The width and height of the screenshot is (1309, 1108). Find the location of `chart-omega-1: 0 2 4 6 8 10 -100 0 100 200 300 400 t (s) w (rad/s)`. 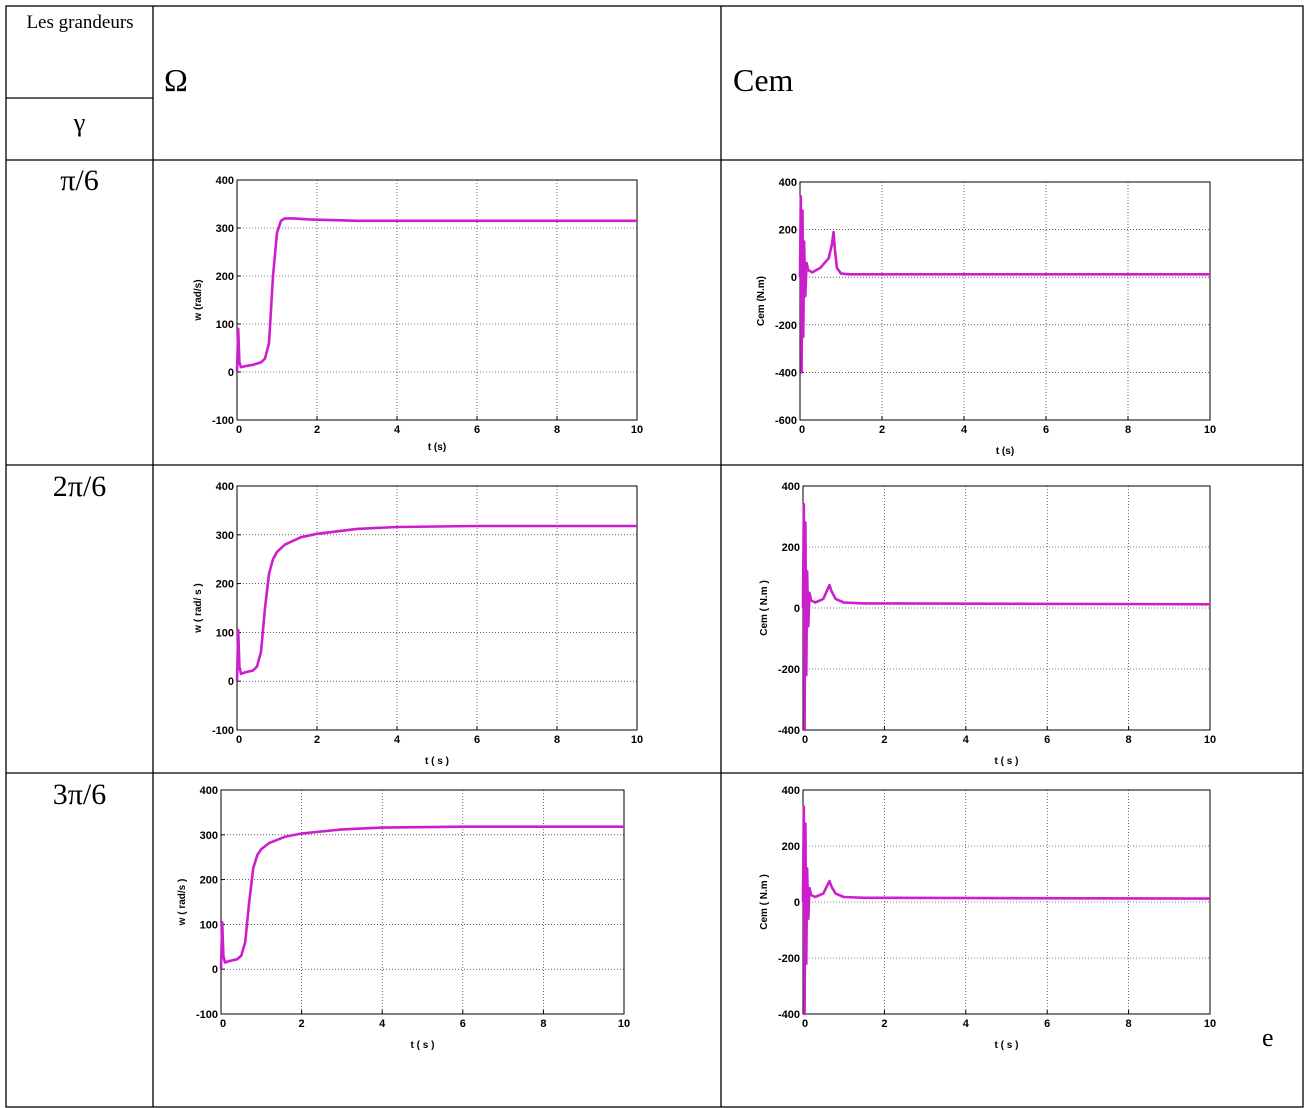

chart-omega-1: 0 2 4 6 8 10 -100 0 100 200 300 400 t (s) w (rad/s) is located at coordinates (415, 313).